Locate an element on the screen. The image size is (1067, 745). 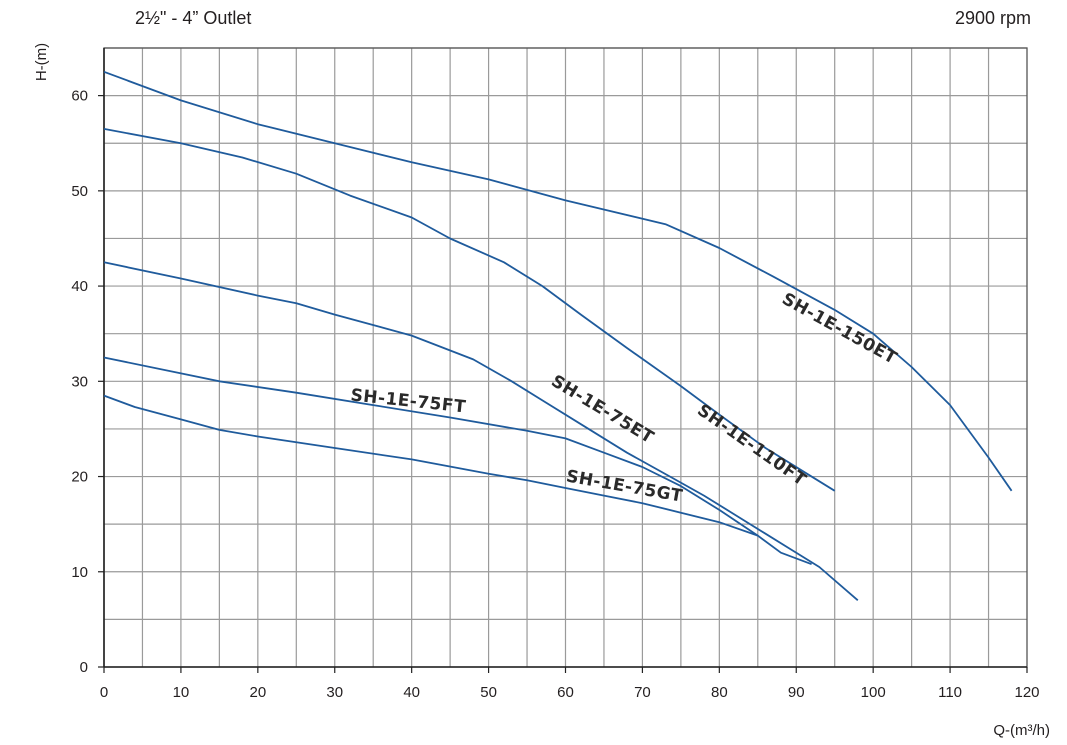
chart-subtitle: 2½" - 4” Outlet is located at coordinates (193, 18).